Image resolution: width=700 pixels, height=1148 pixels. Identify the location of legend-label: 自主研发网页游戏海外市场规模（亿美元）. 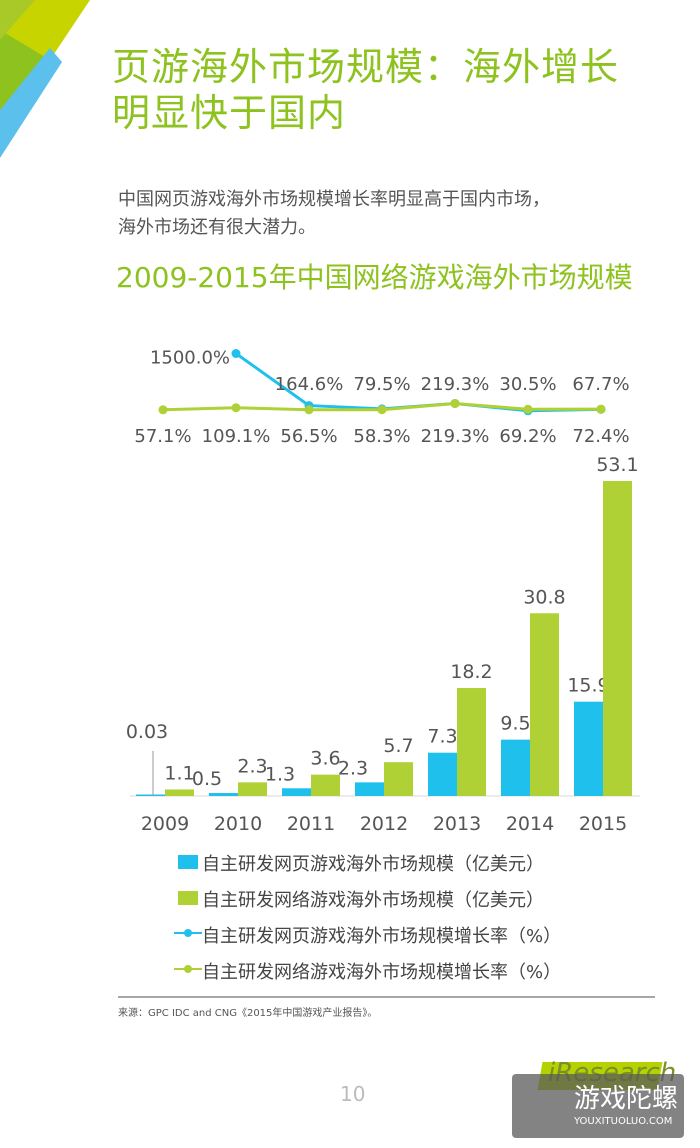
(373, 864).